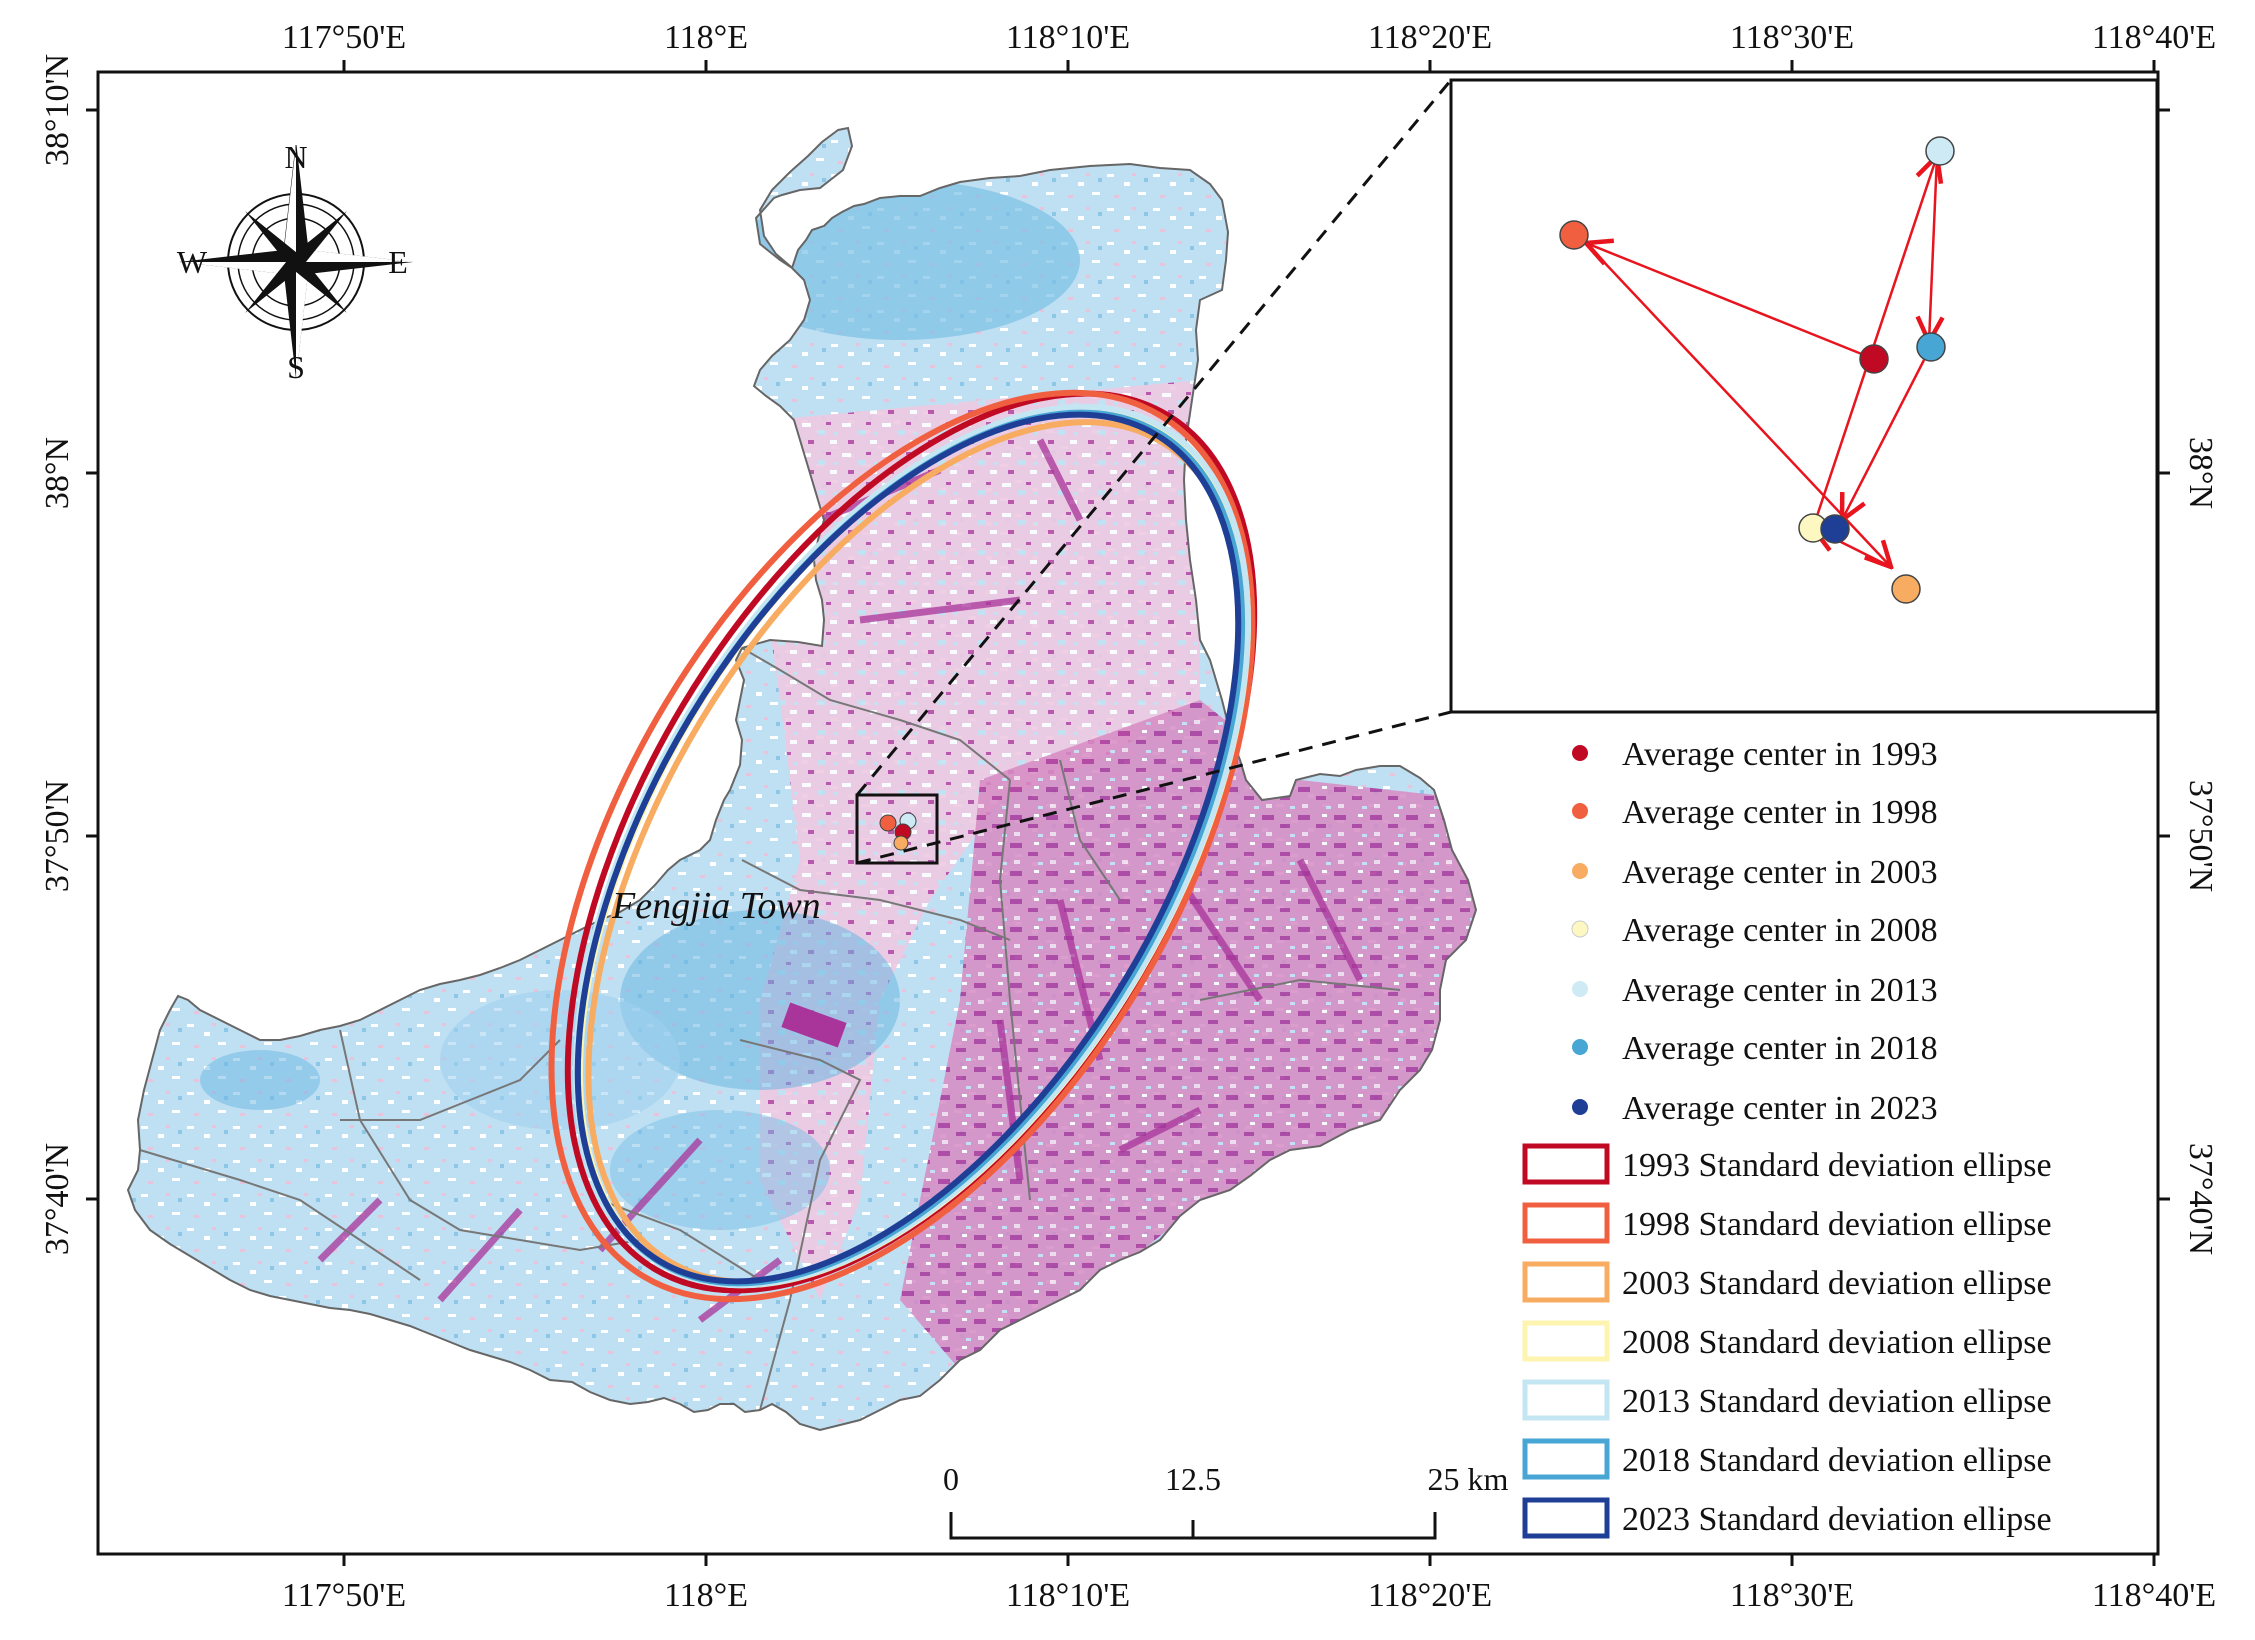 This screenshot has width=2255, height=1640. What do you see at coordinates (1068, 37) in the screenshot?
I see `top-tick-label: 118°10'E` at bounding box center [1068, 37].